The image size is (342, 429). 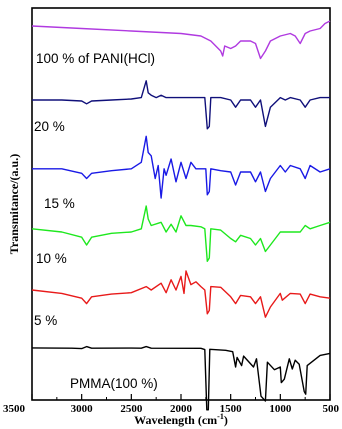 I want to click on x-tick-label: 500, so click(x=331, y=409).